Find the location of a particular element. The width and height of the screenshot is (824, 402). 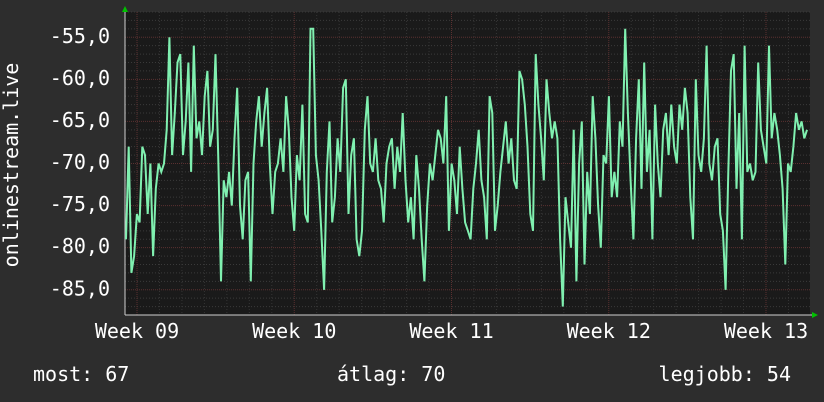

y-tick-label: -65,0 is located at coordinates (80, 120).